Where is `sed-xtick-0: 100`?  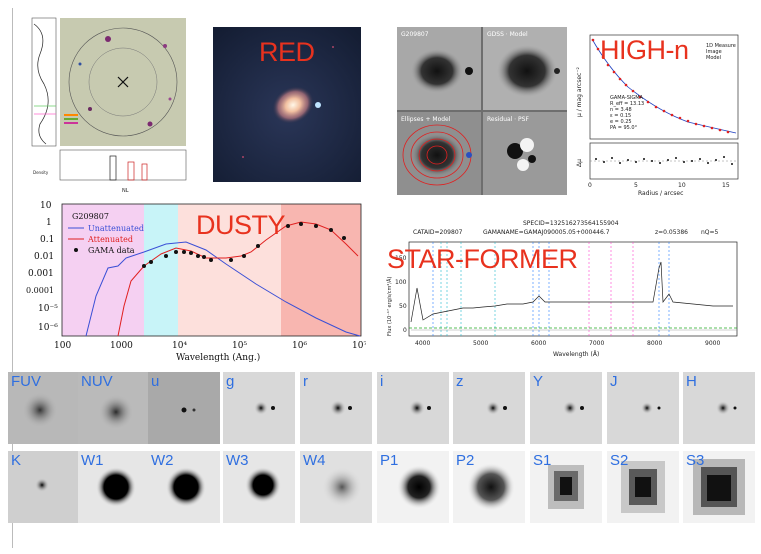 sed-xtick-0: 100 is located at coordinates (62, 346).